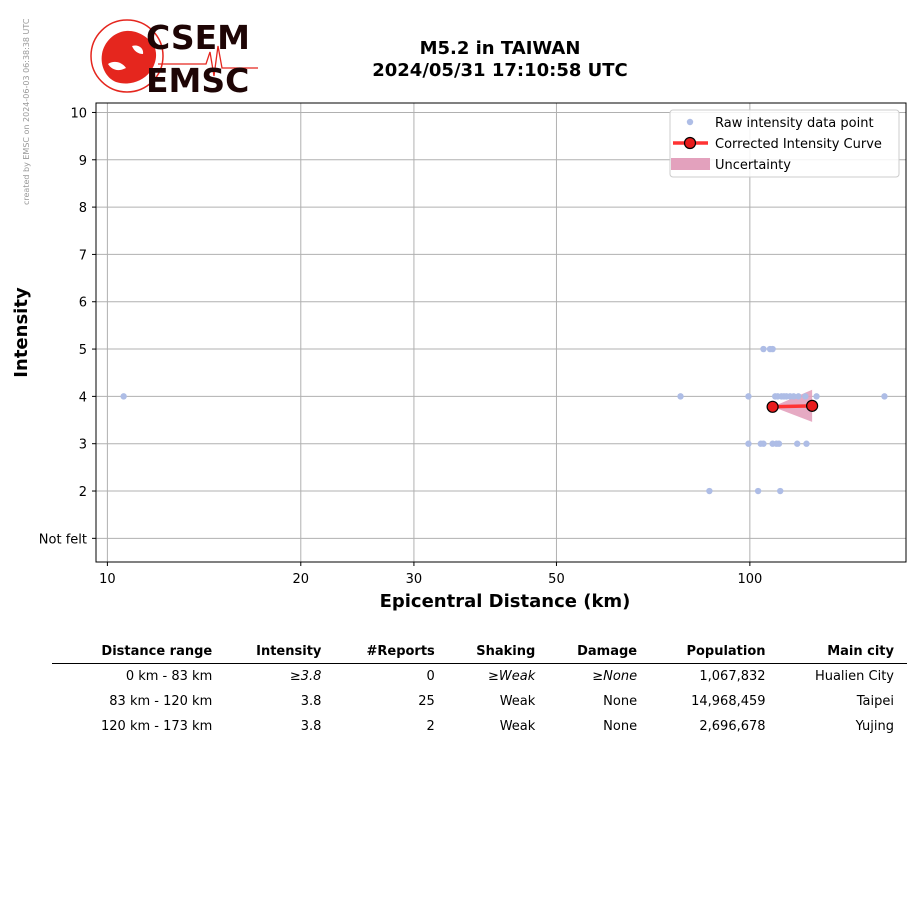 The width and height of the screenshot is (915, 905). Describe the element at coordinates (83, 161) in the screenshot. I see `y-tick-label: 9` at that location.